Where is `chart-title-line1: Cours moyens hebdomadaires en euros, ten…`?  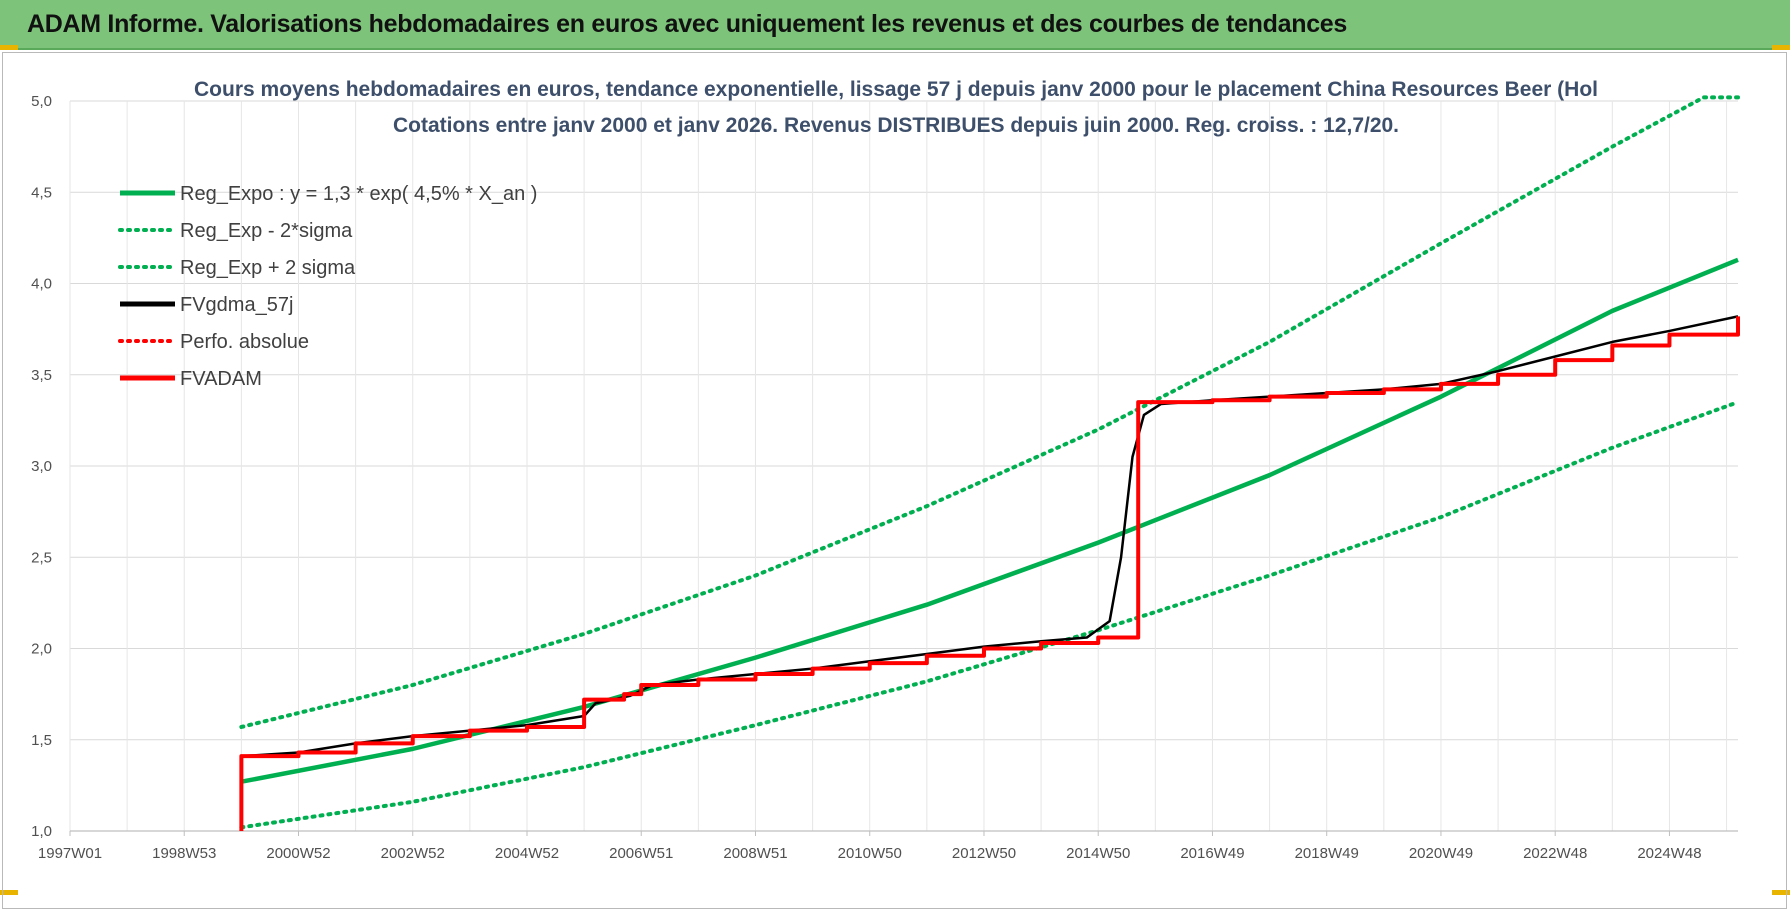
chart-title-line1: Cours moyens hebdomadaires en euros, ten… is located at coordinates (896, 89).